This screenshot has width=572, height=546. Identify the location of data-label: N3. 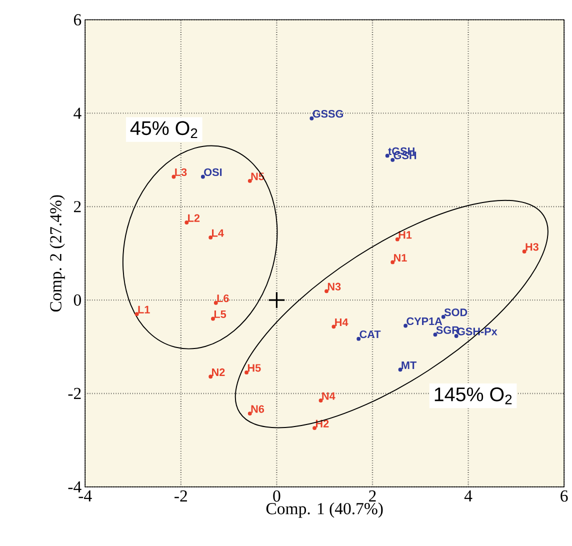
(334, 286).